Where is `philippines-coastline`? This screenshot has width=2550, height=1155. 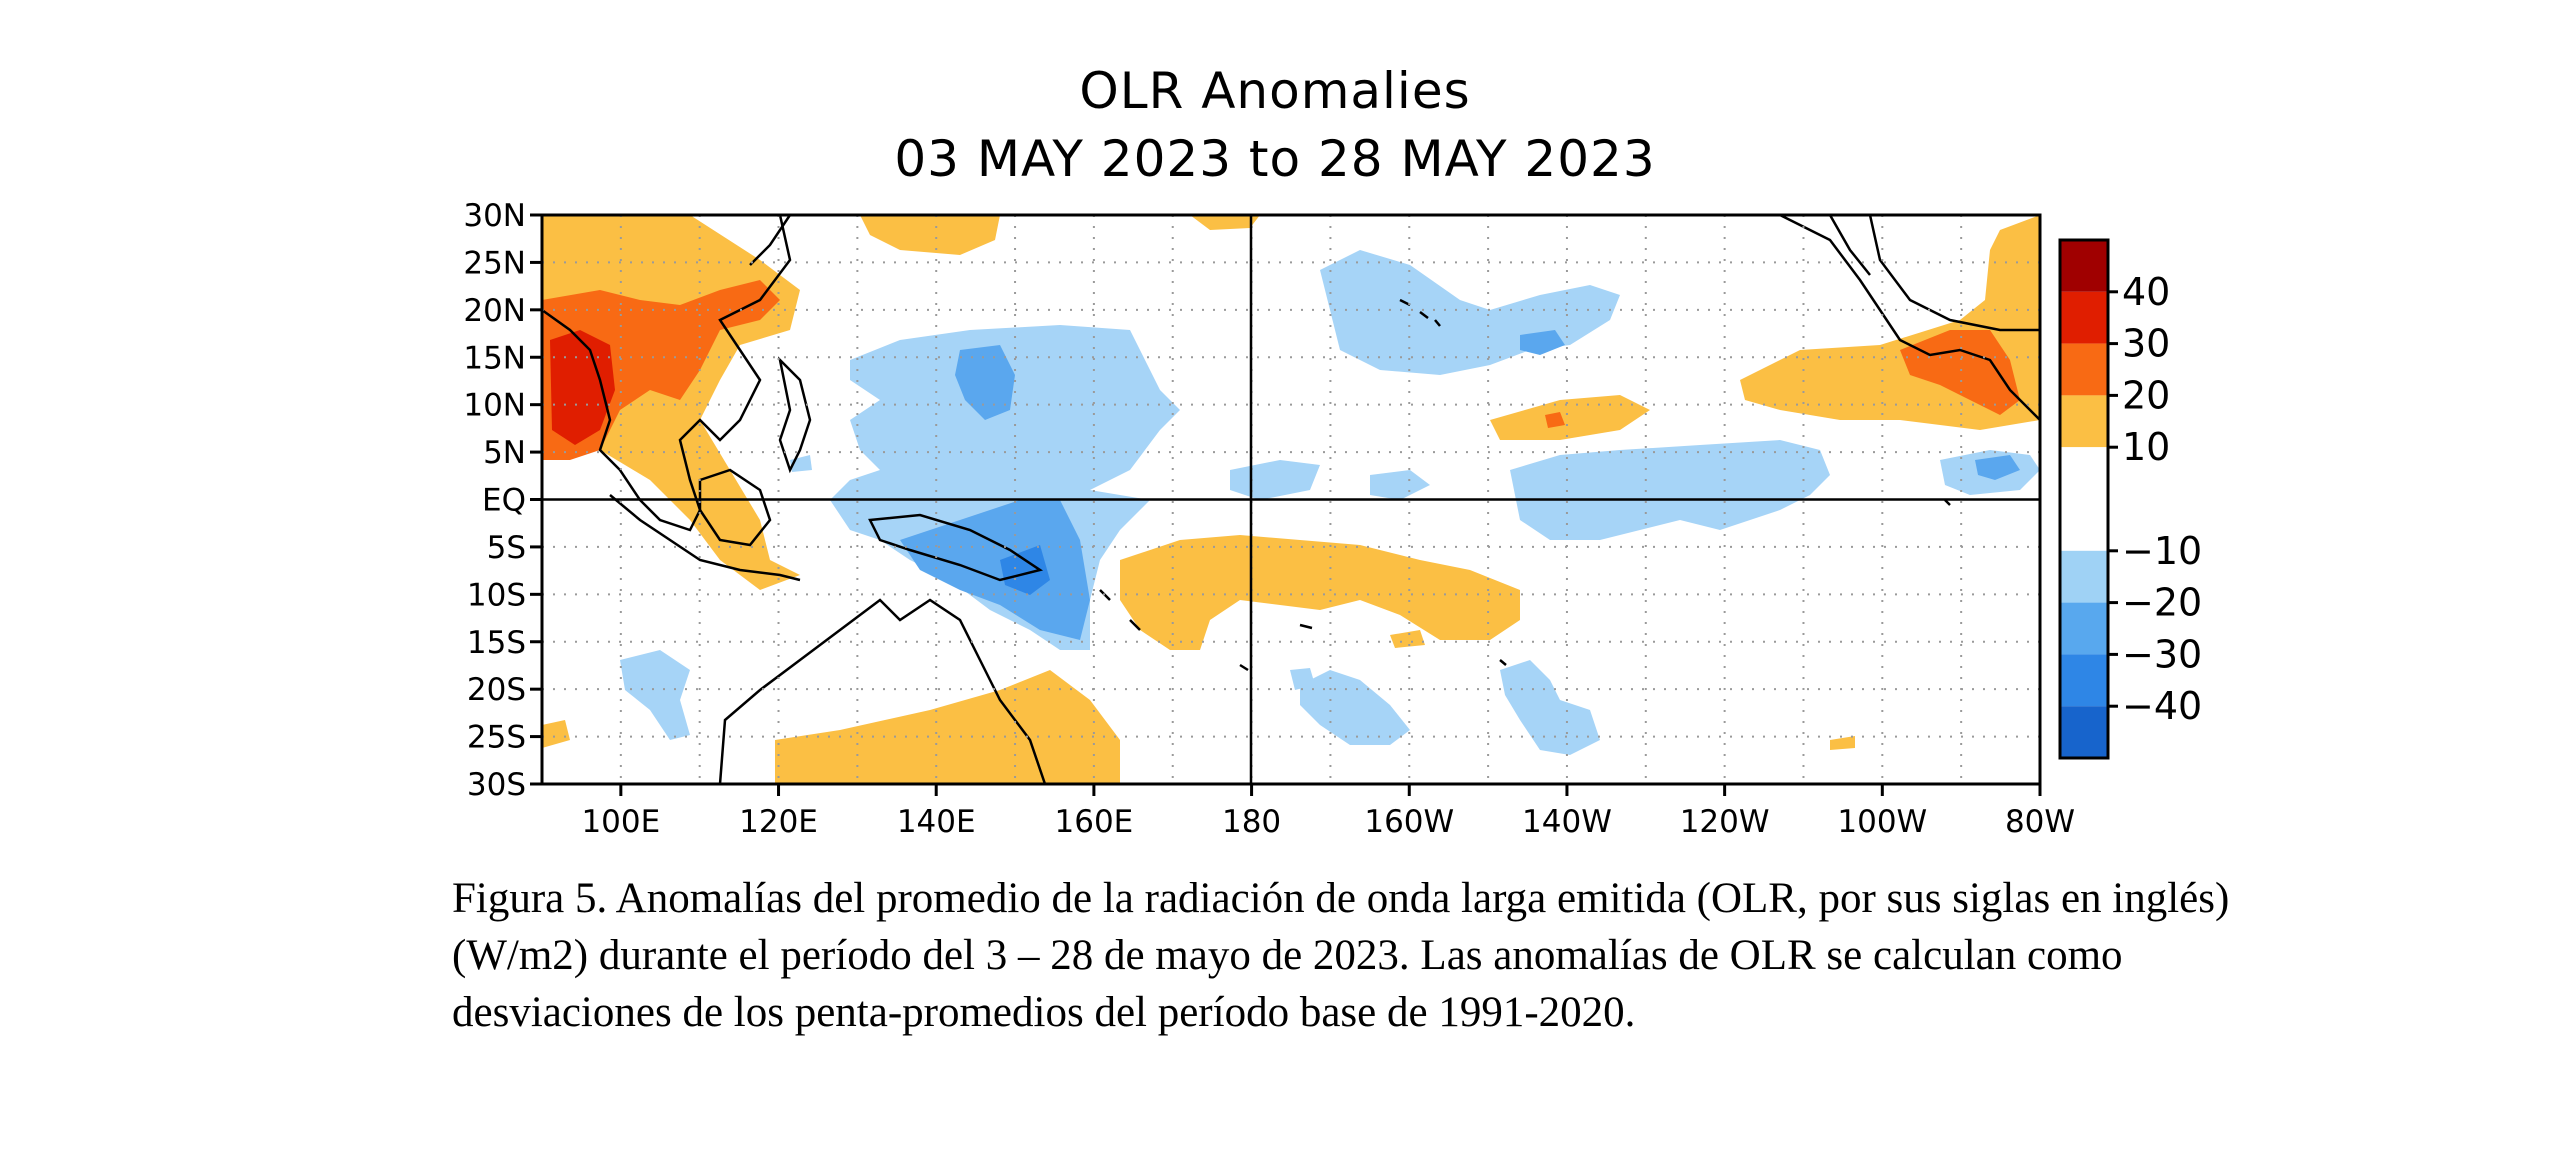
philippines-coastline is located at coordinates (794, 415).